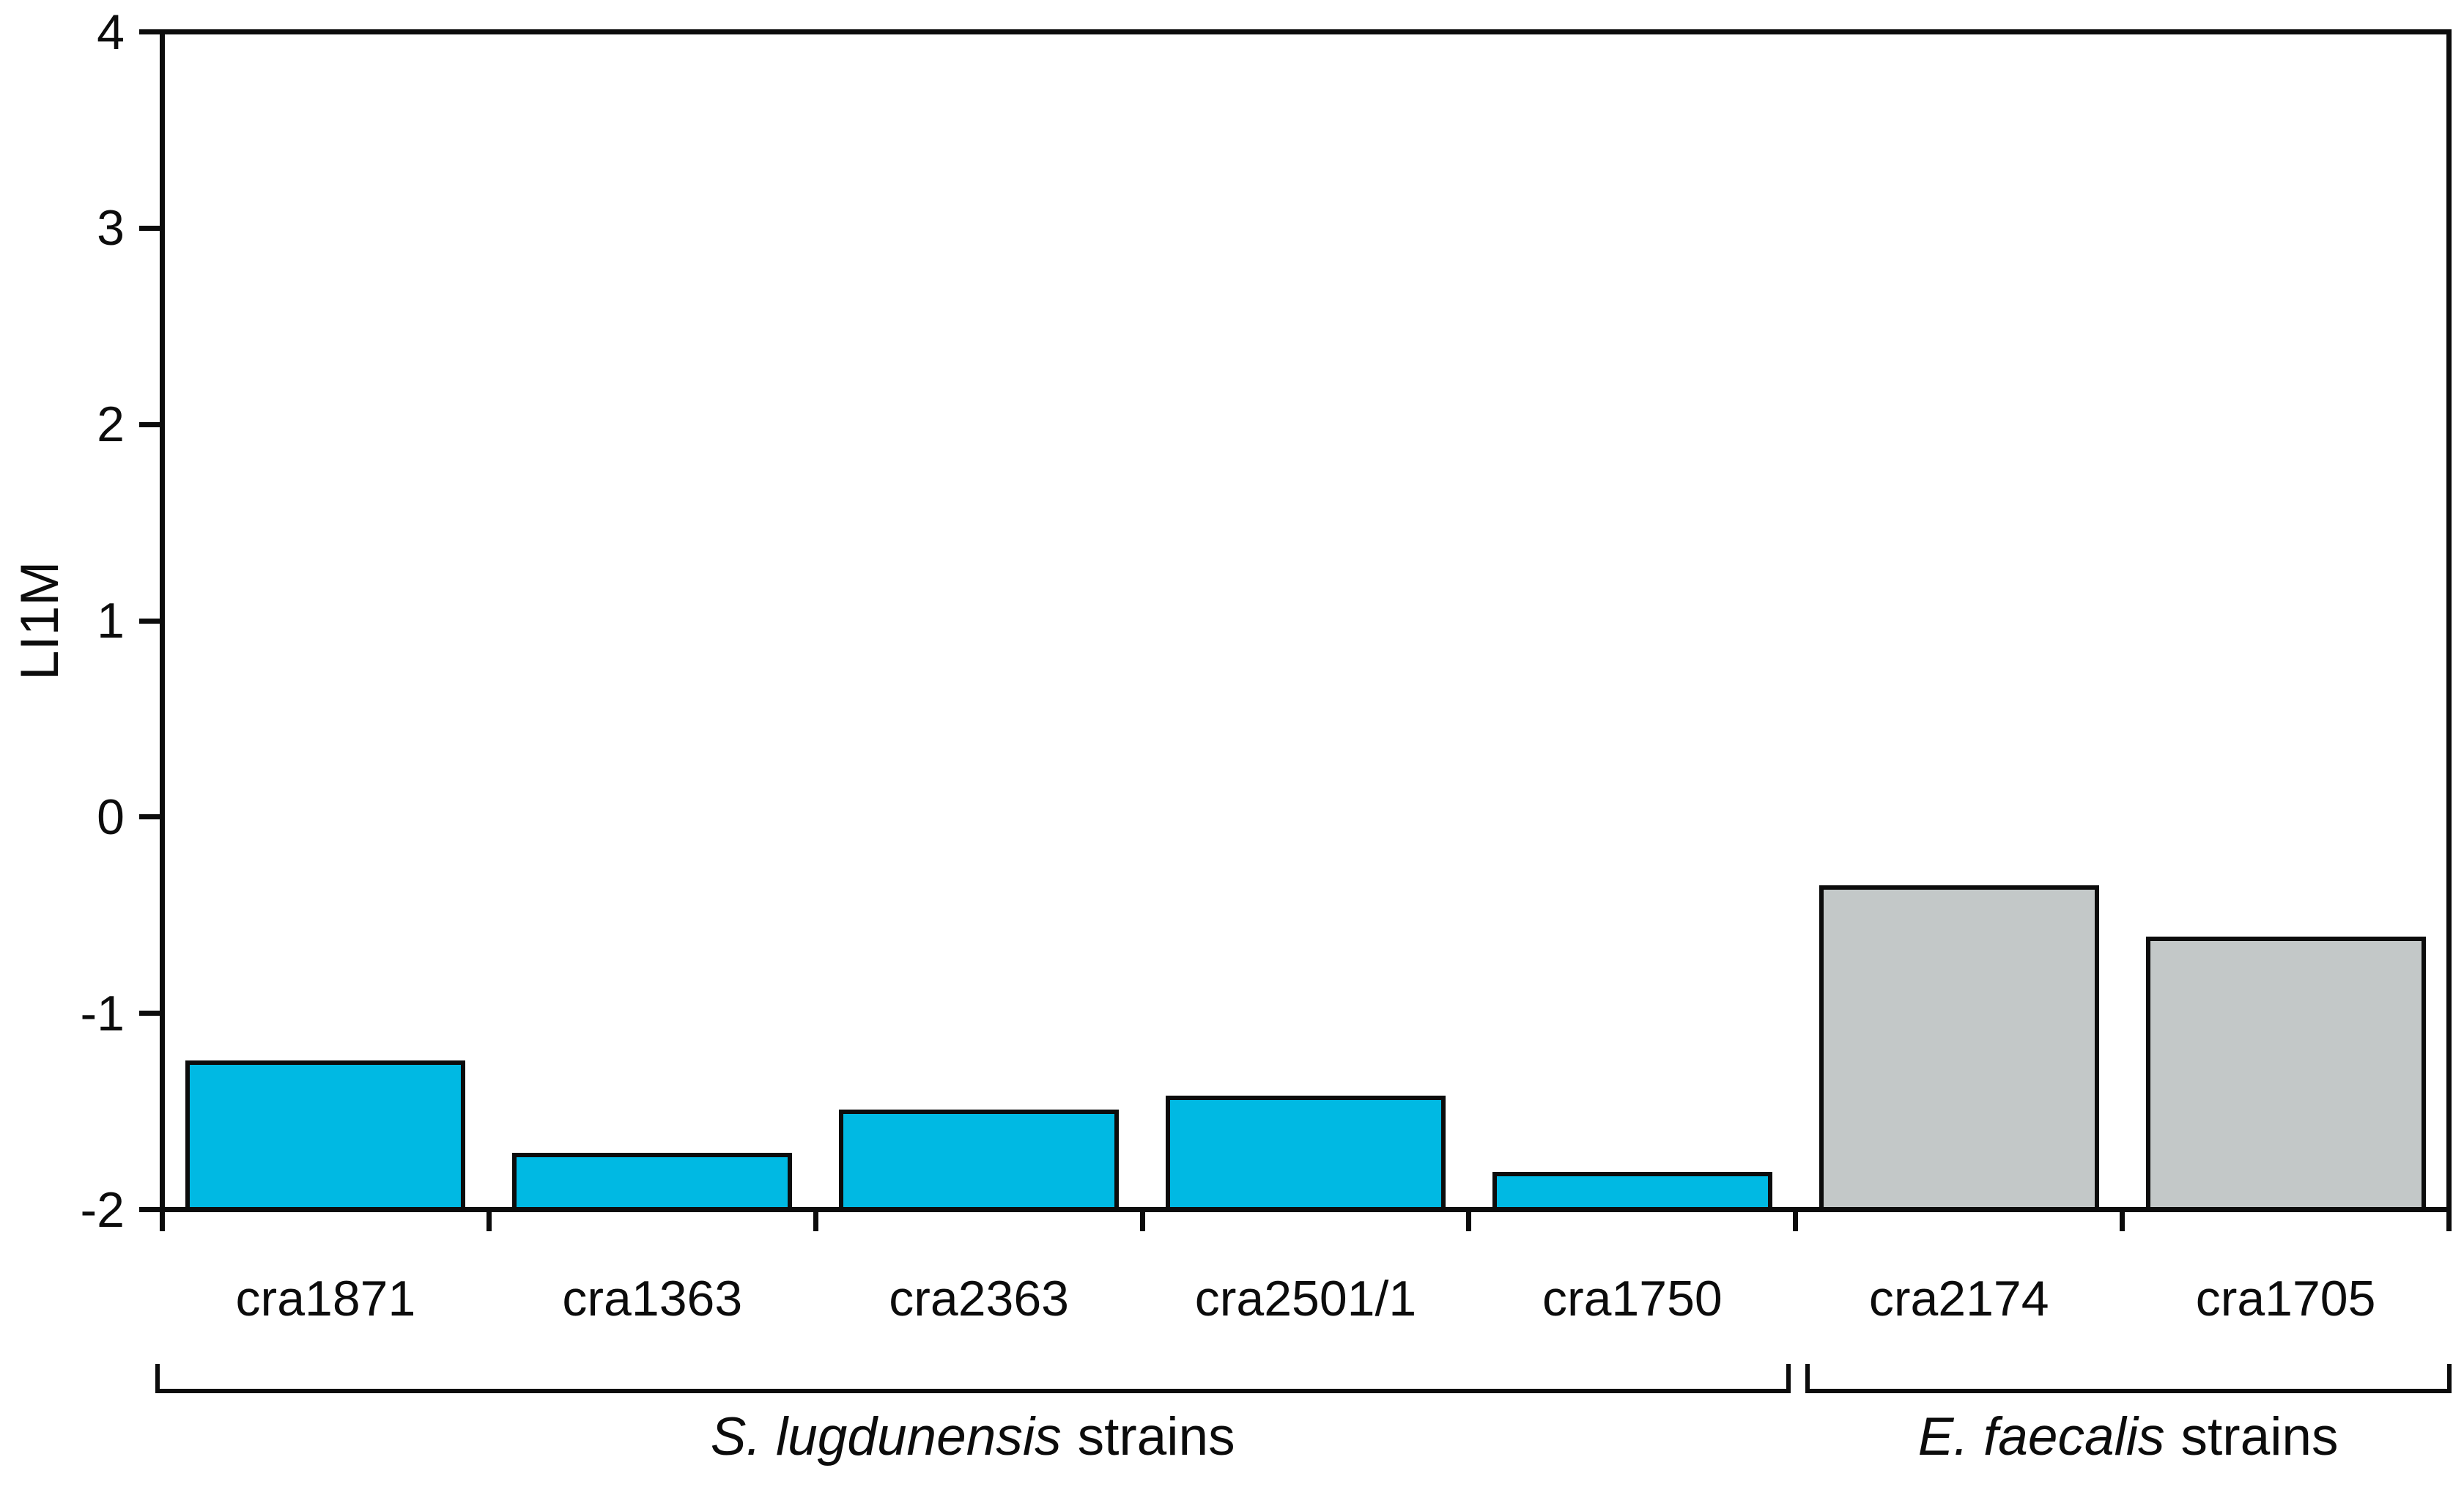 The height and width of the screenshot is (1487, 2464). I want to click on y-tick-label: 0, so click(111, 817).